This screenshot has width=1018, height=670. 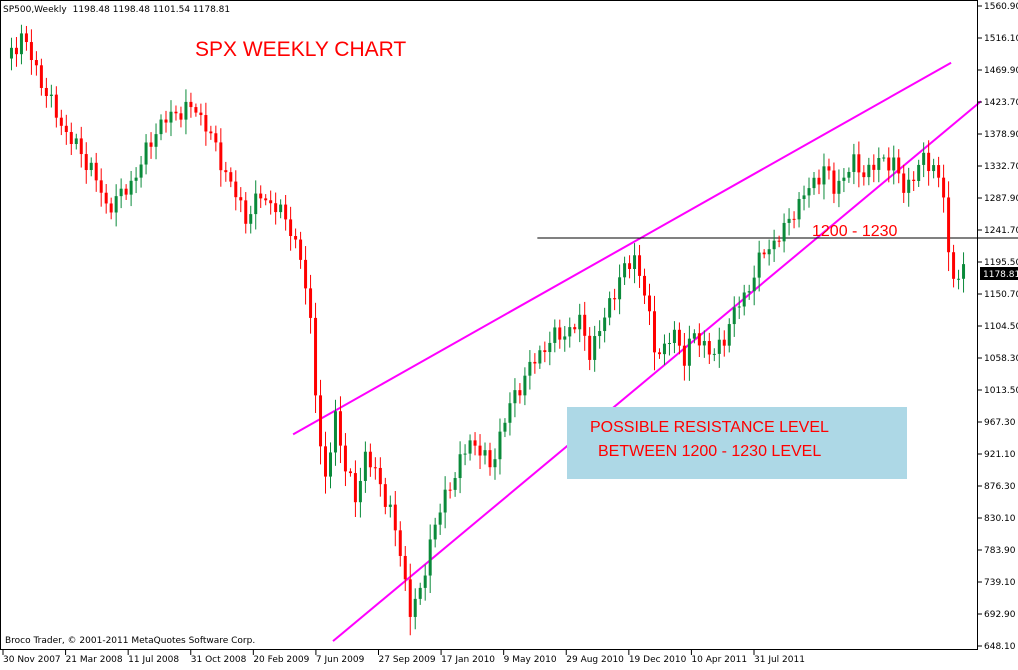 I want to click on y-tick-label: 1332.70, so click(x=1001, y=167).